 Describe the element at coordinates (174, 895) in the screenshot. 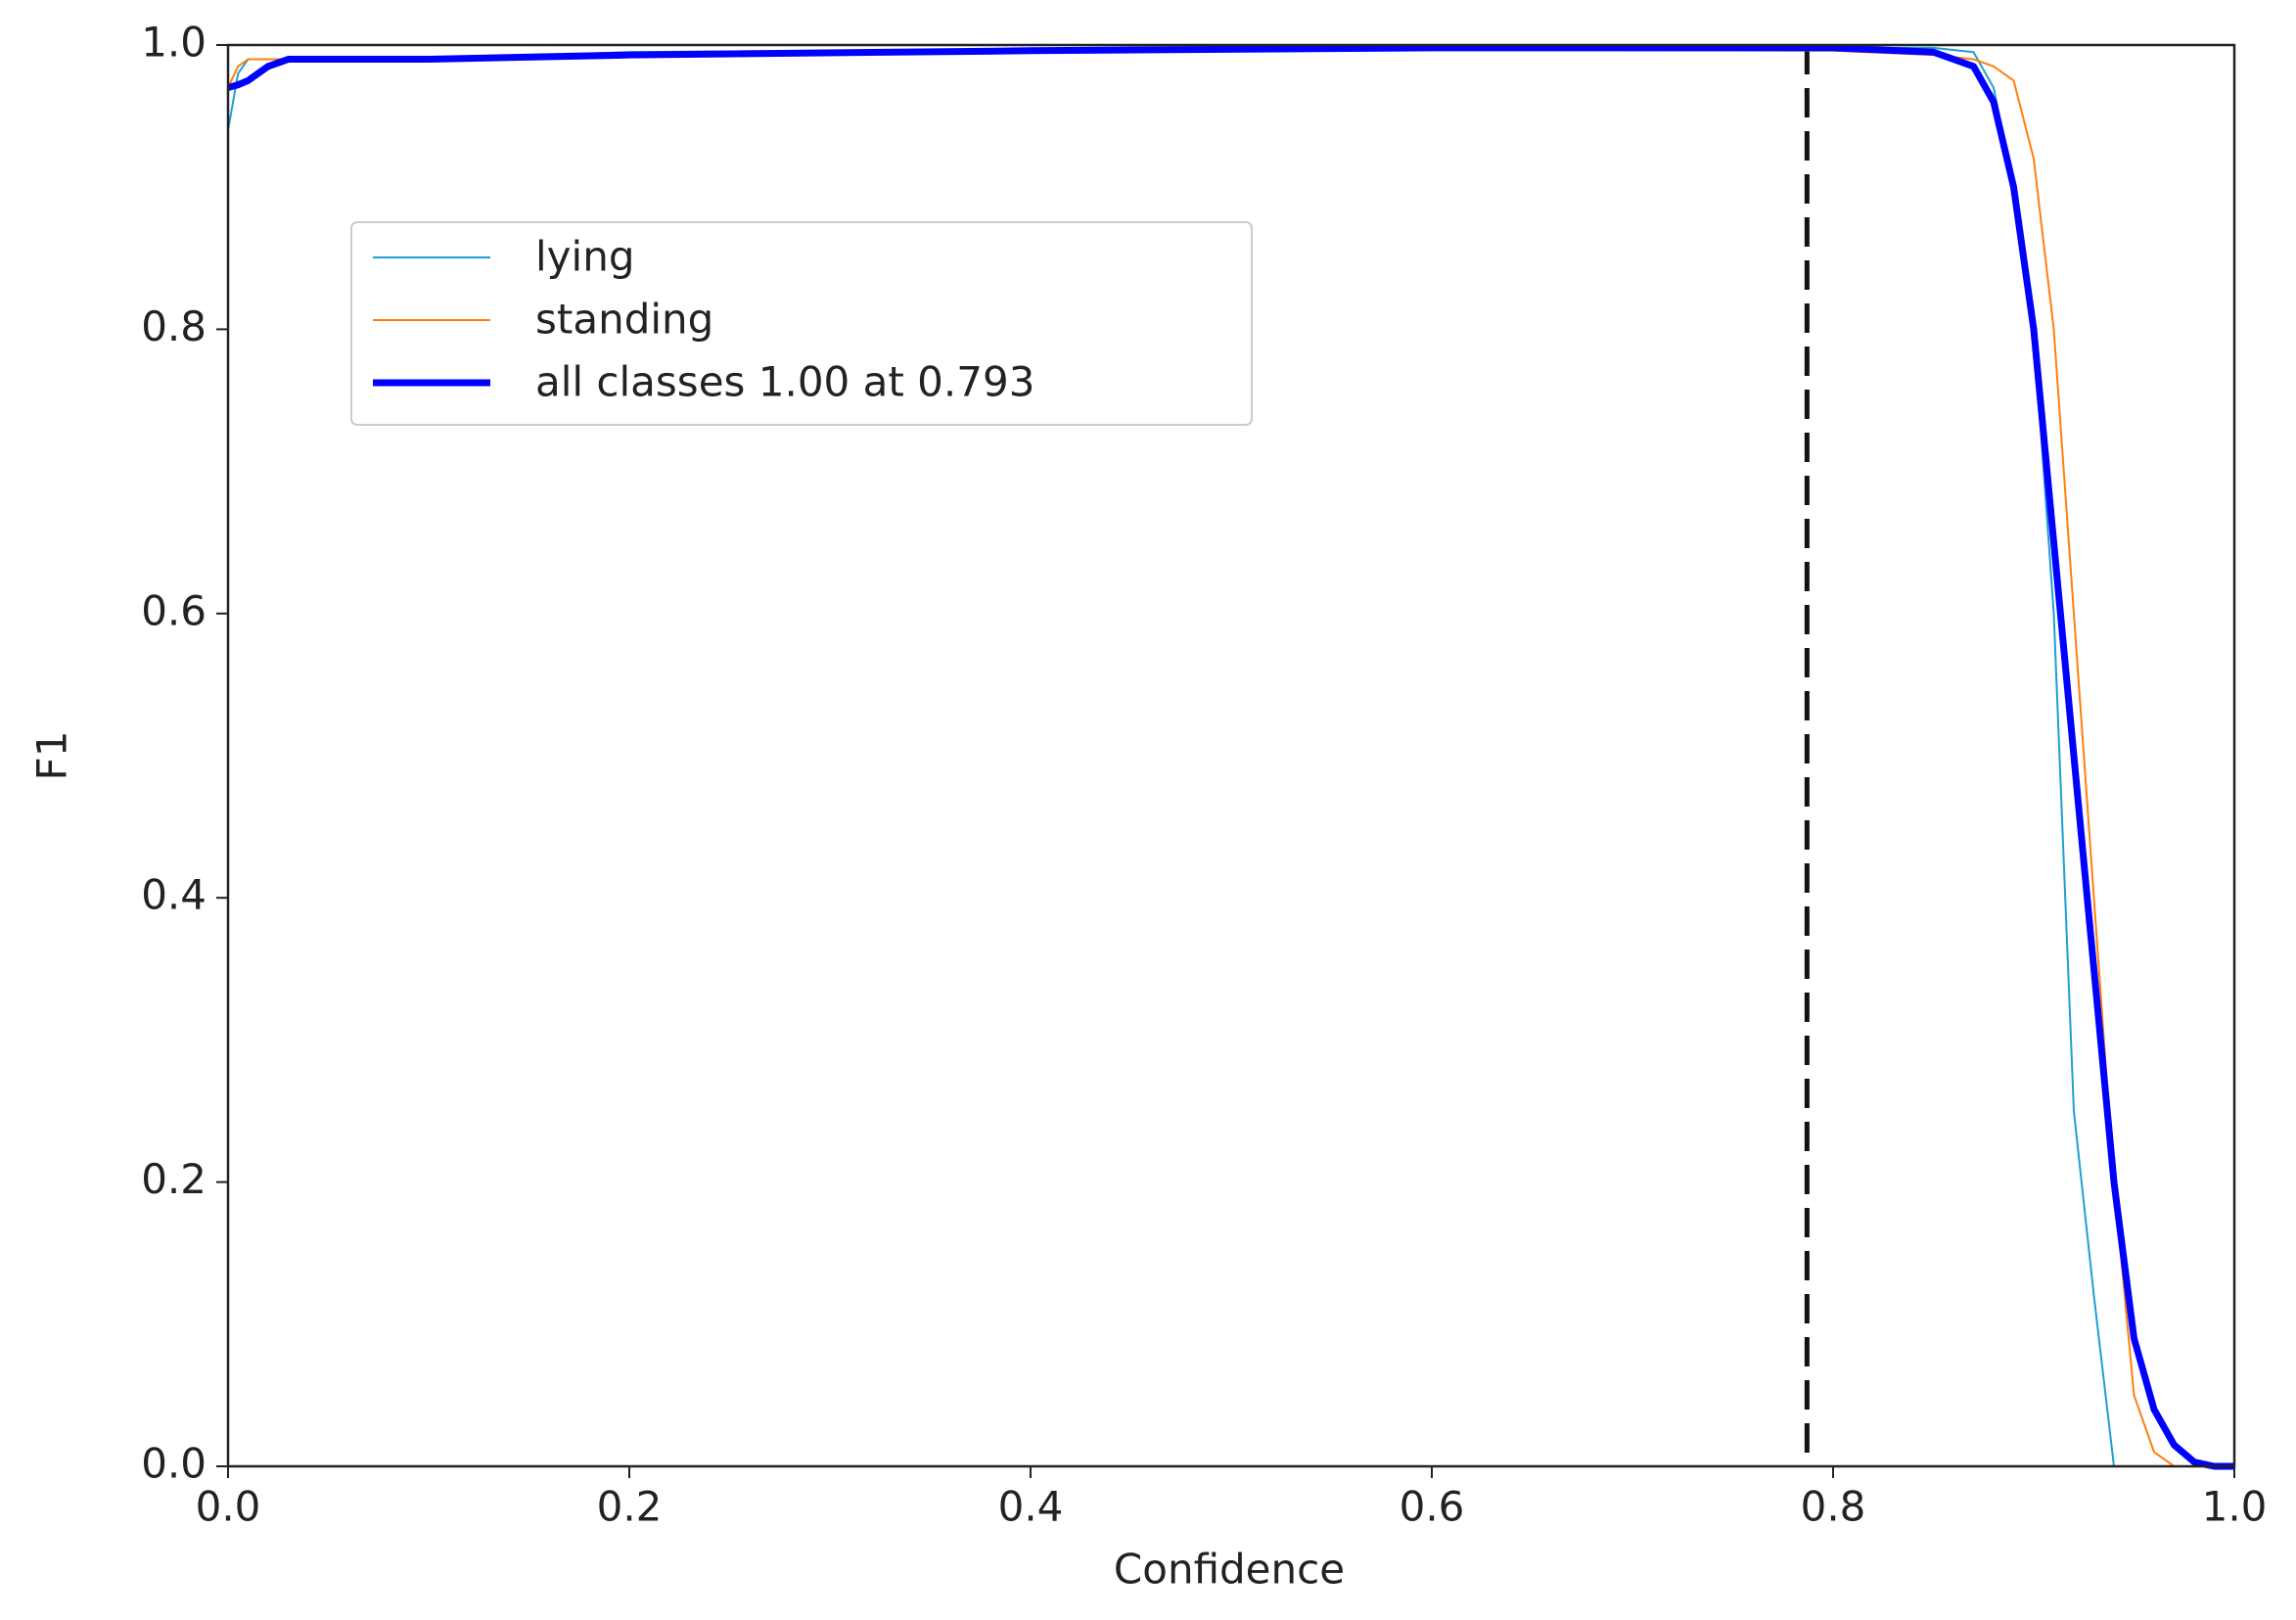

I see `y-tick-label: 0.4` at that location.